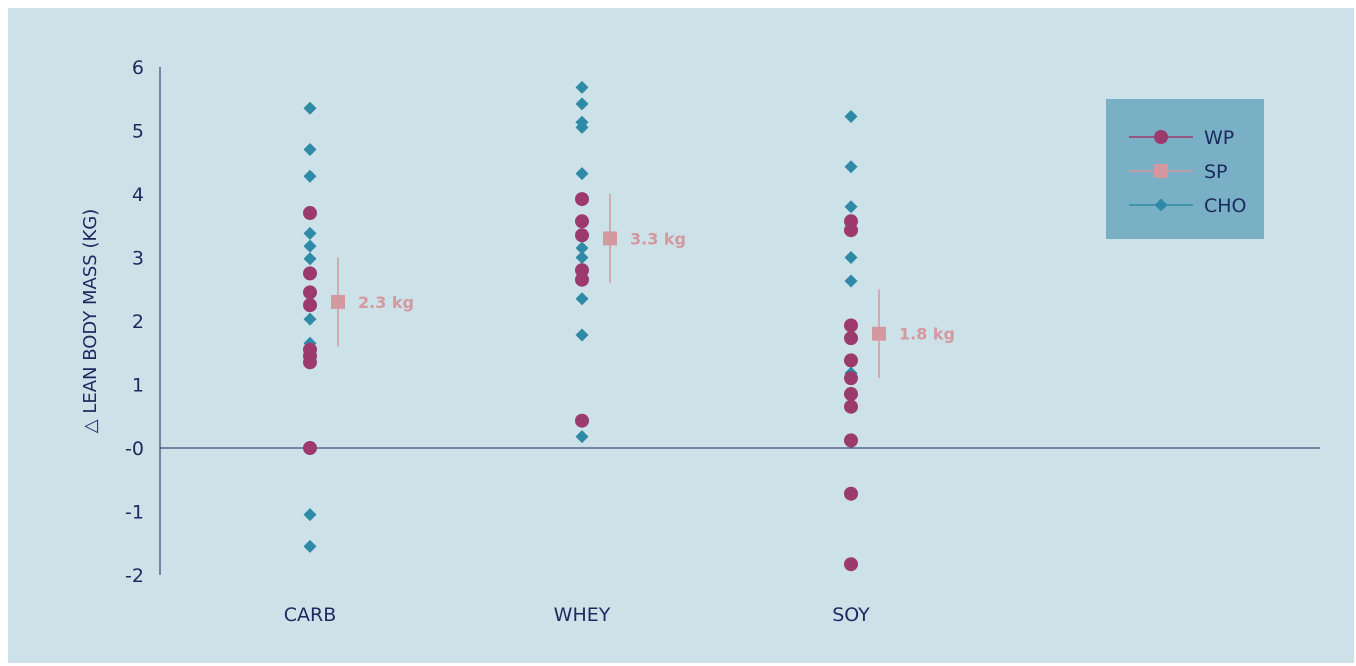 The image size is (1356, 666). I want to click on y-tick-label: 6, so click(138, 68).